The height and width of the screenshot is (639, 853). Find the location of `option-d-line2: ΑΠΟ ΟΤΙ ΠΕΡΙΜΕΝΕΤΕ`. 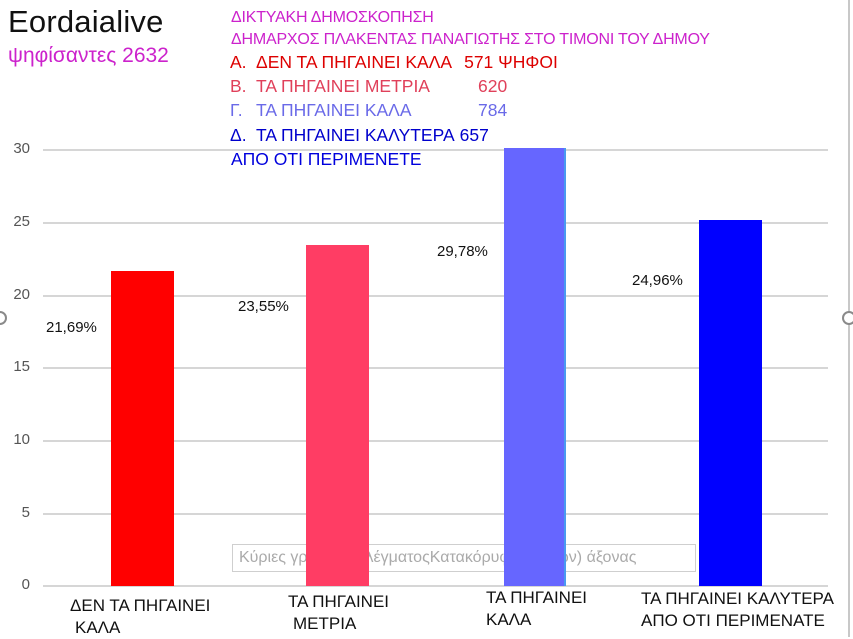

option-d-line2: ΑΠΟ ΟΤΙ ΠΕΡΙΜΕΝΕΤΕ is located at coordinates (326, 159).